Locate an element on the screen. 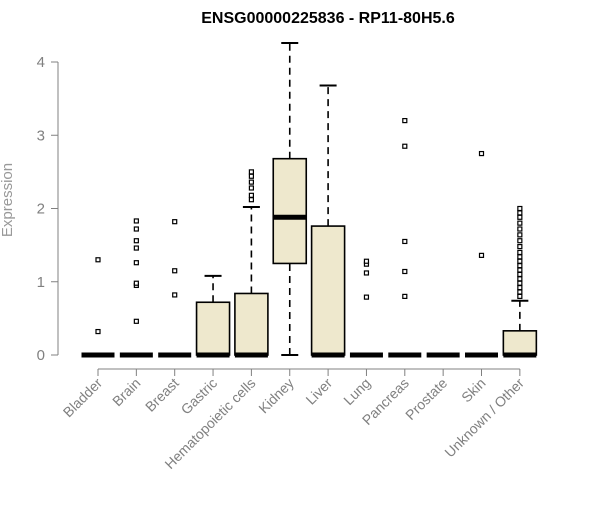  y-tick-label: 0 is located at coordinates (41, 355).